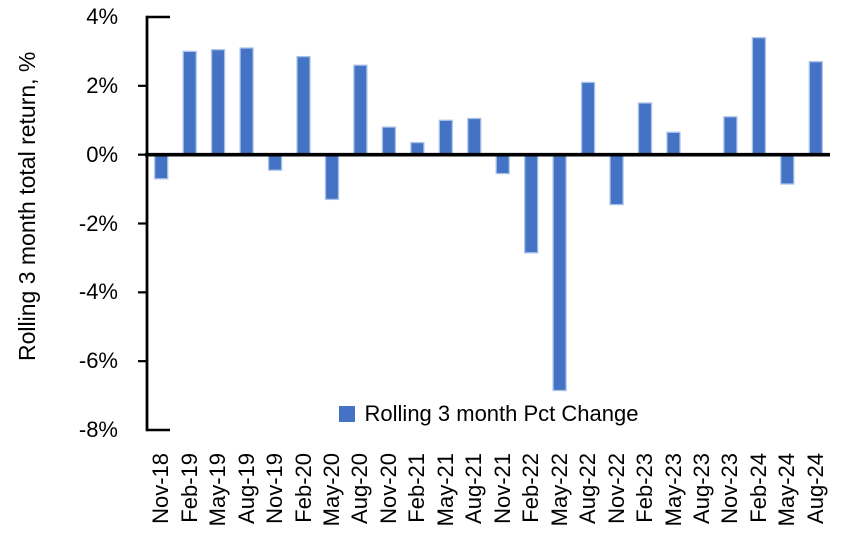  I want to click on x-tick-label: Aug-22, so click(588, 488).